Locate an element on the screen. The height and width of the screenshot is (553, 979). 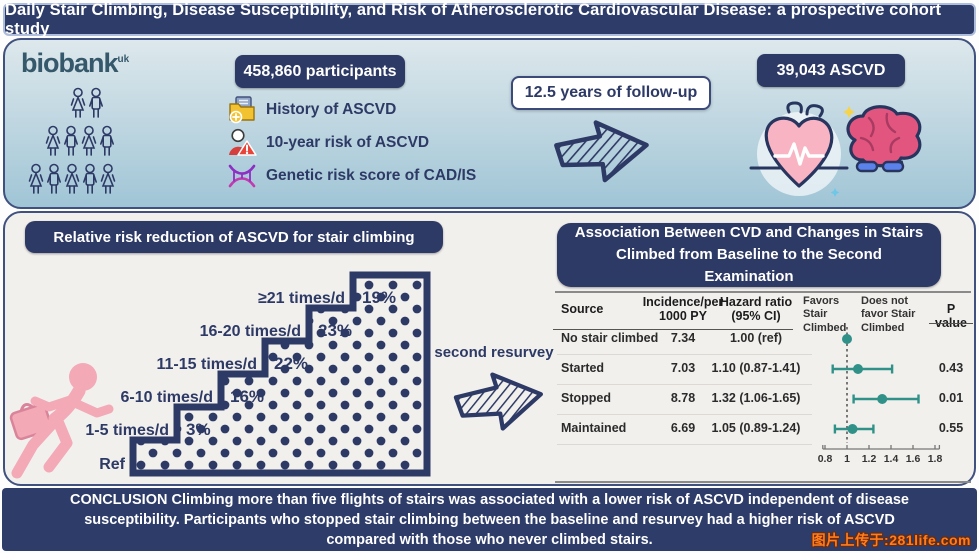
table-cell: 0.01 is located at coordinates (951, 398).